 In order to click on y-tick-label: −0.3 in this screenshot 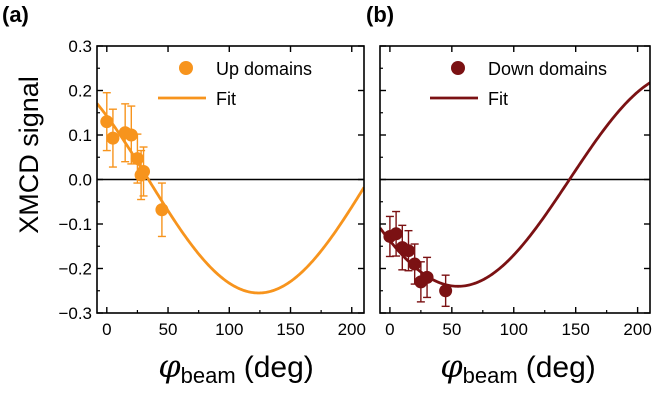, I will do `click(75, 313)`.